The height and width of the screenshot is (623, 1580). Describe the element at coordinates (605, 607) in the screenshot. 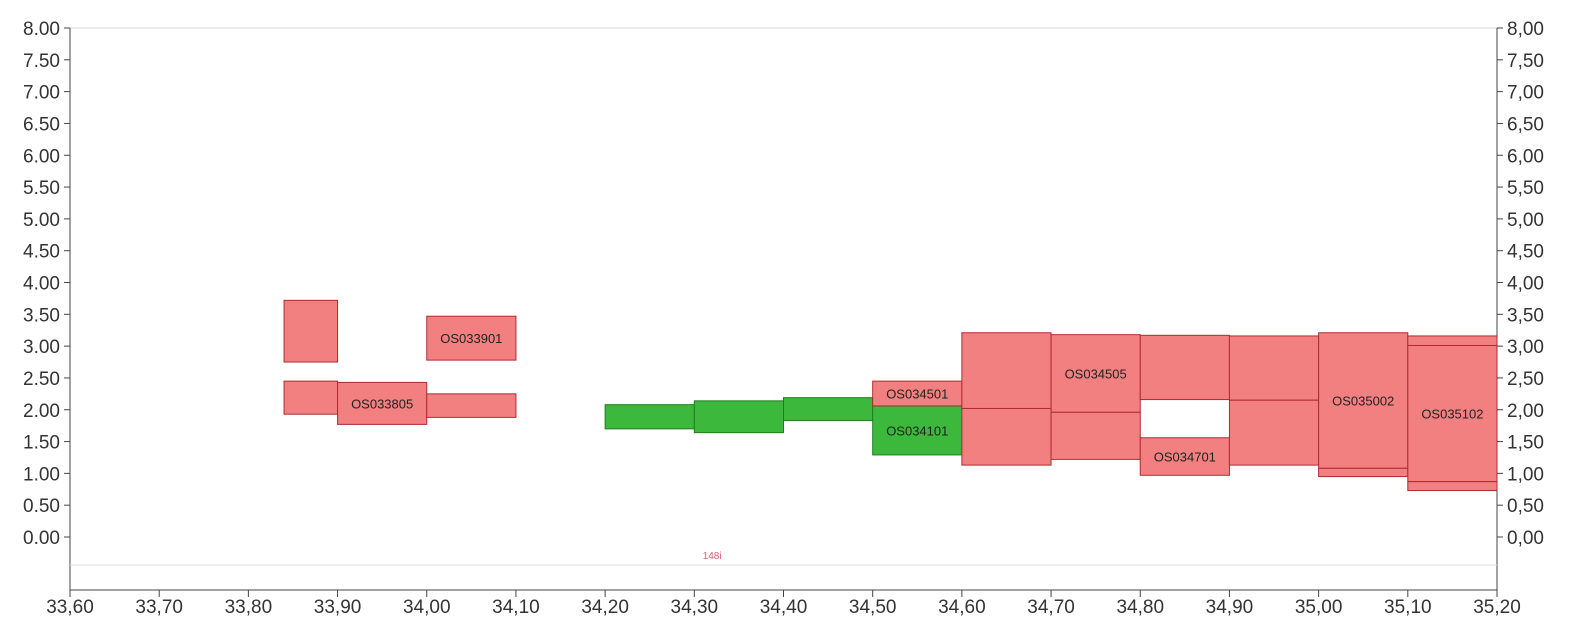

I see `x-tick-label: 34,20` at that location.